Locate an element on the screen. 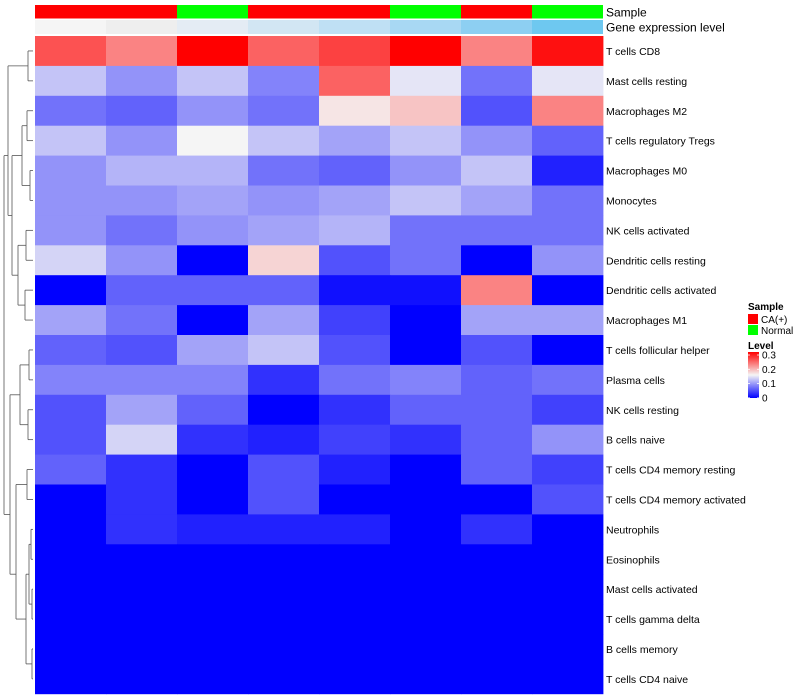 This screenshot has height=700, width=800. row-label: Neutrophils is located at coordinates (632, 530).